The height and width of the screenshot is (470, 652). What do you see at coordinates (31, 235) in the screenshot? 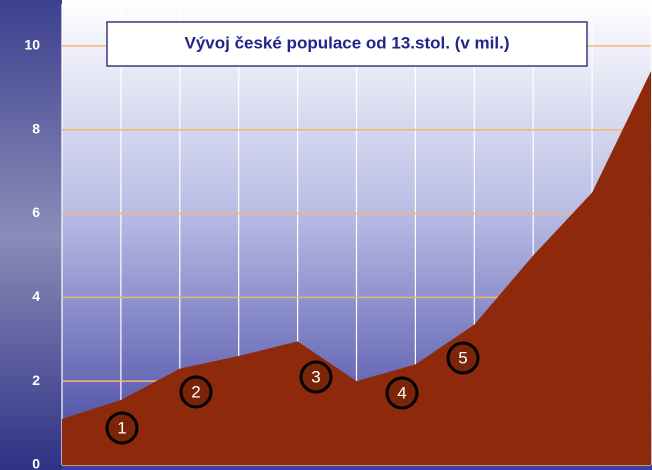
I see `axis-band` at bounding box center [31, 235].